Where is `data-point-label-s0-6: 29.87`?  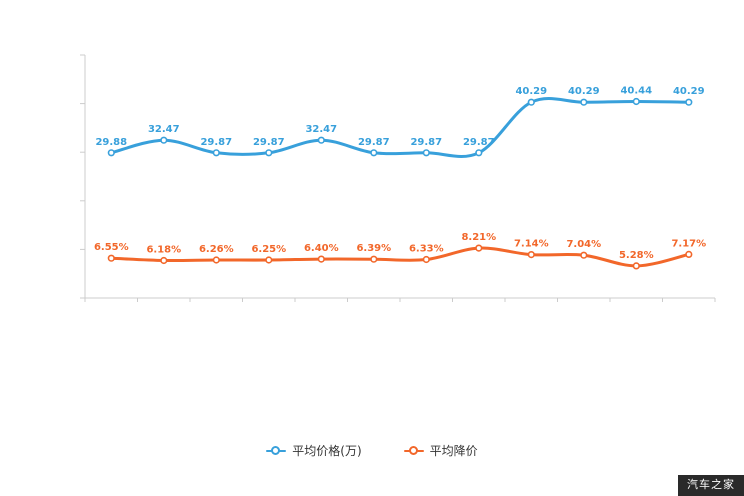 data-point-label-s0-6: 29.87 is located at coordinates (426, 142).